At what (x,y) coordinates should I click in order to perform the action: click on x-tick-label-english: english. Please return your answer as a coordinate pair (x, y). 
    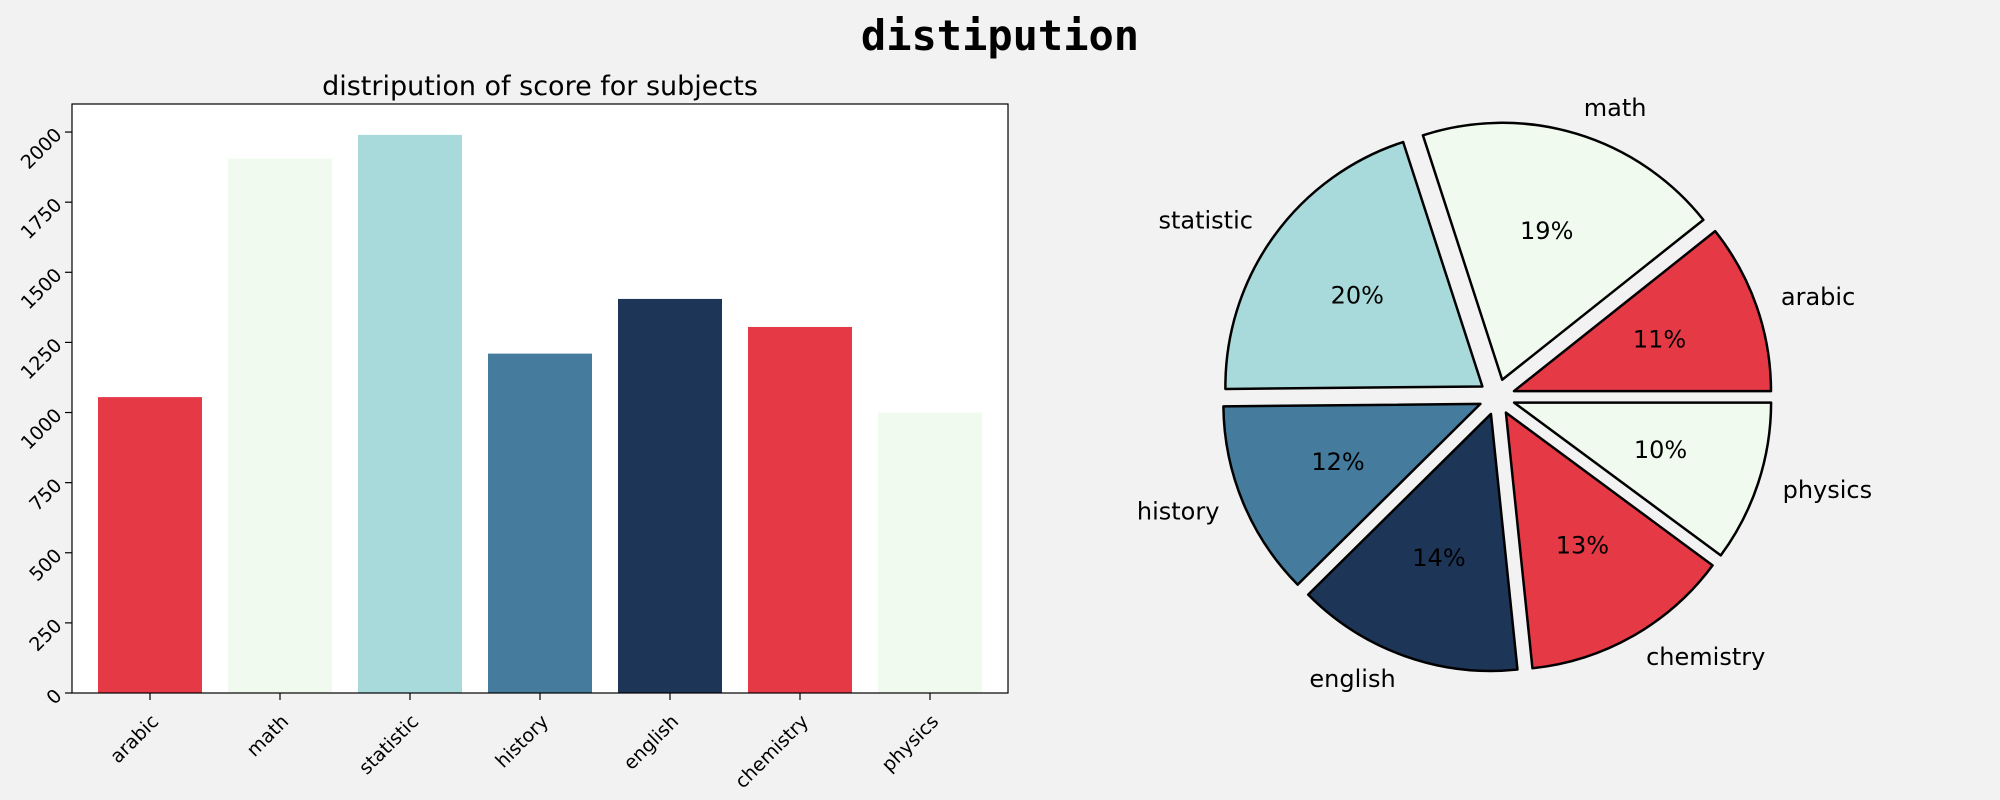
    Looking at the image, I should click on (651, 743).